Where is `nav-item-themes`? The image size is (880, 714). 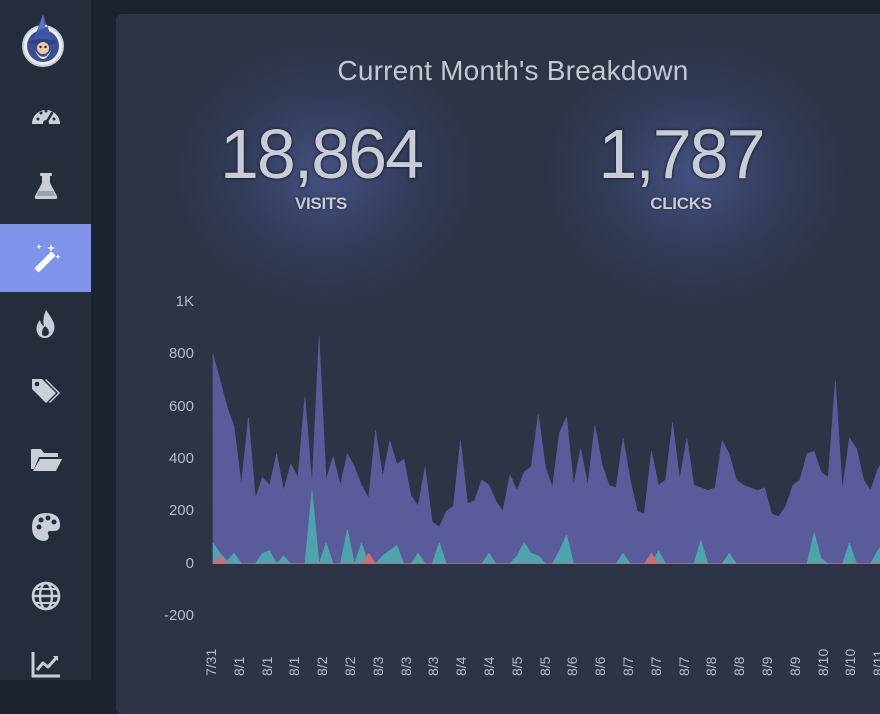 nav-item-themes is located at coordinates (45, 527).